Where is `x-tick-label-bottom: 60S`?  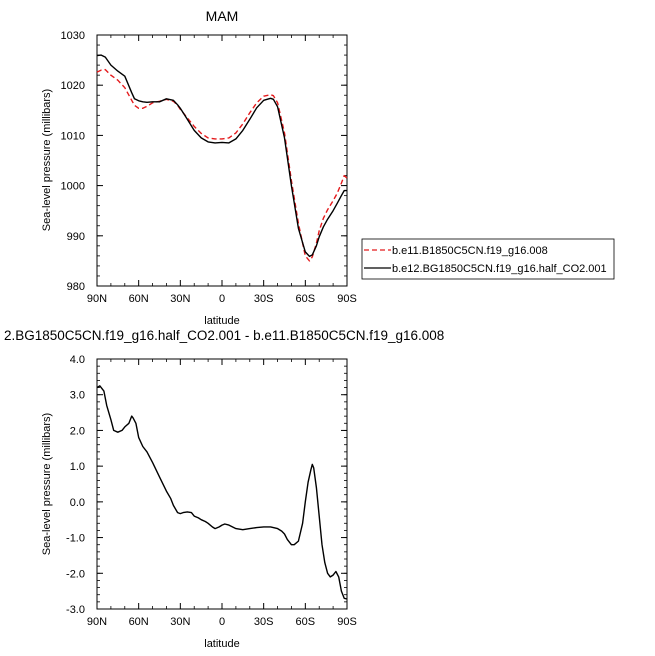 x-tick-label-bottom: 60S is located at coordinates (306, 622).